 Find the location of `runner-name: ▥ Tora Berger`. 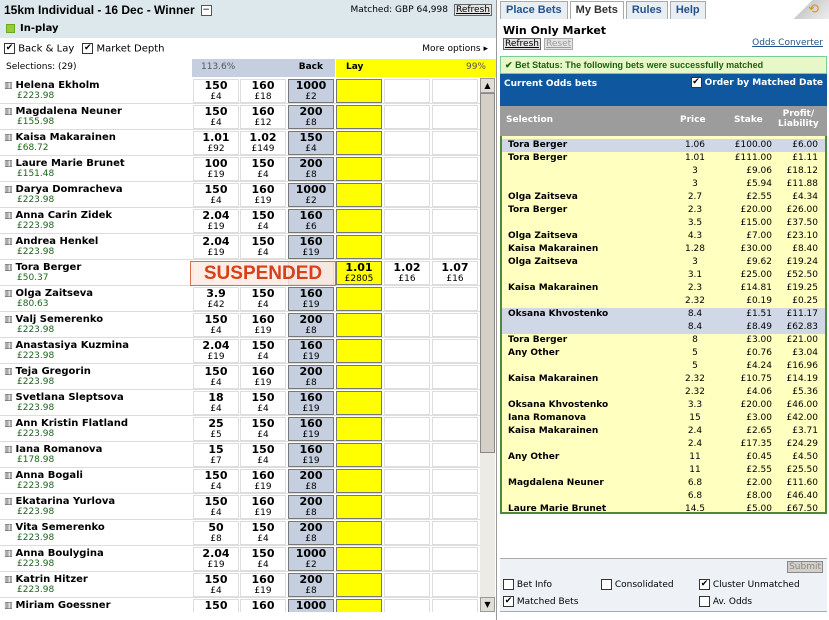

runner-name: ▥ Tora Berger is located at coordinates (42, 267).